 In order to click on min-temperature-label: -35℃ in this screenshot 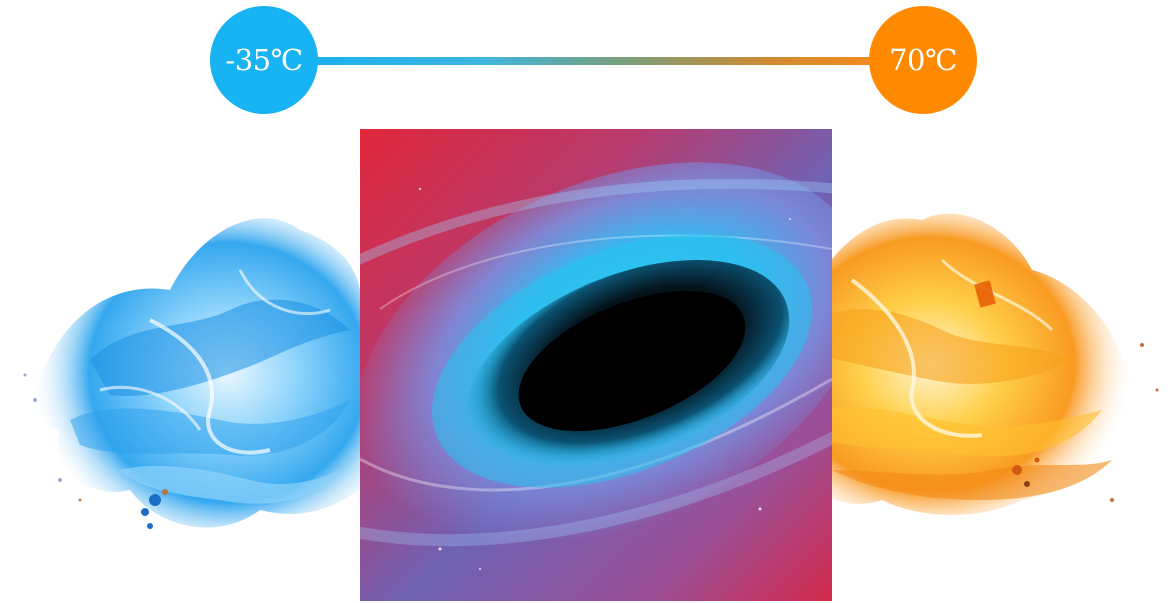, I will do `click(264, 60)`.